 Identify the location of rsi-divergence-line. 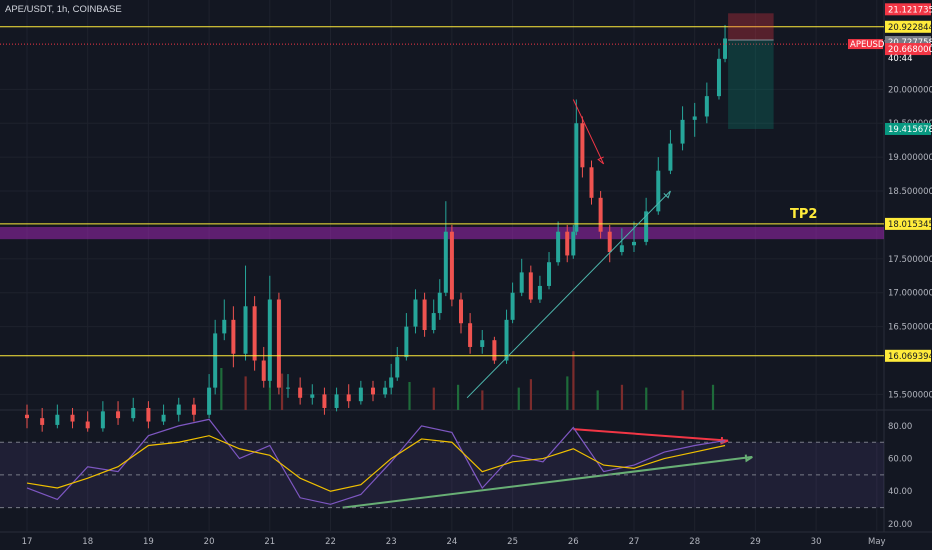
(651, 435).